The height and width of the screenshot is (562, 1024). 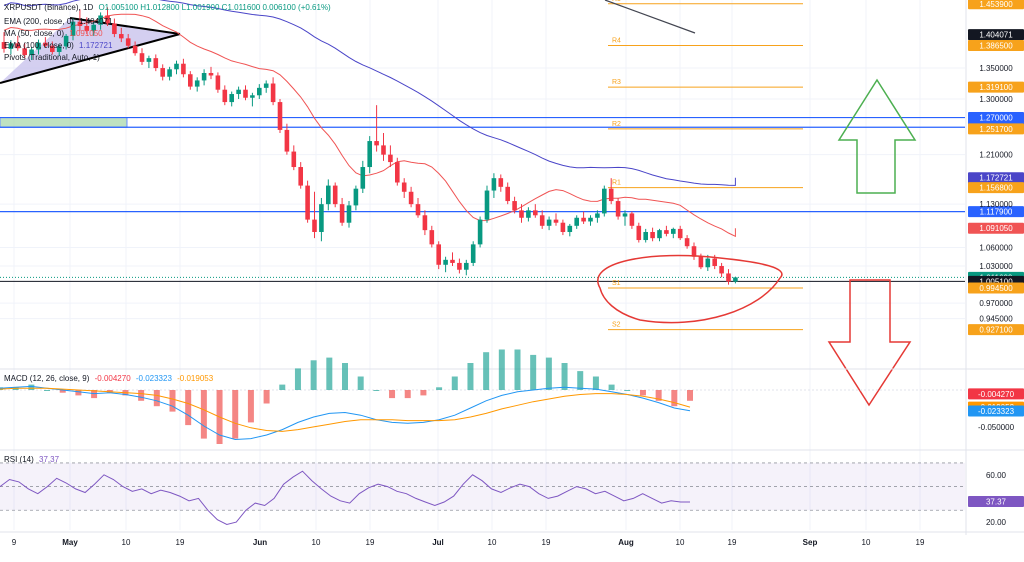 I want to click on macd-series-signal, so click(x=345, y=409).